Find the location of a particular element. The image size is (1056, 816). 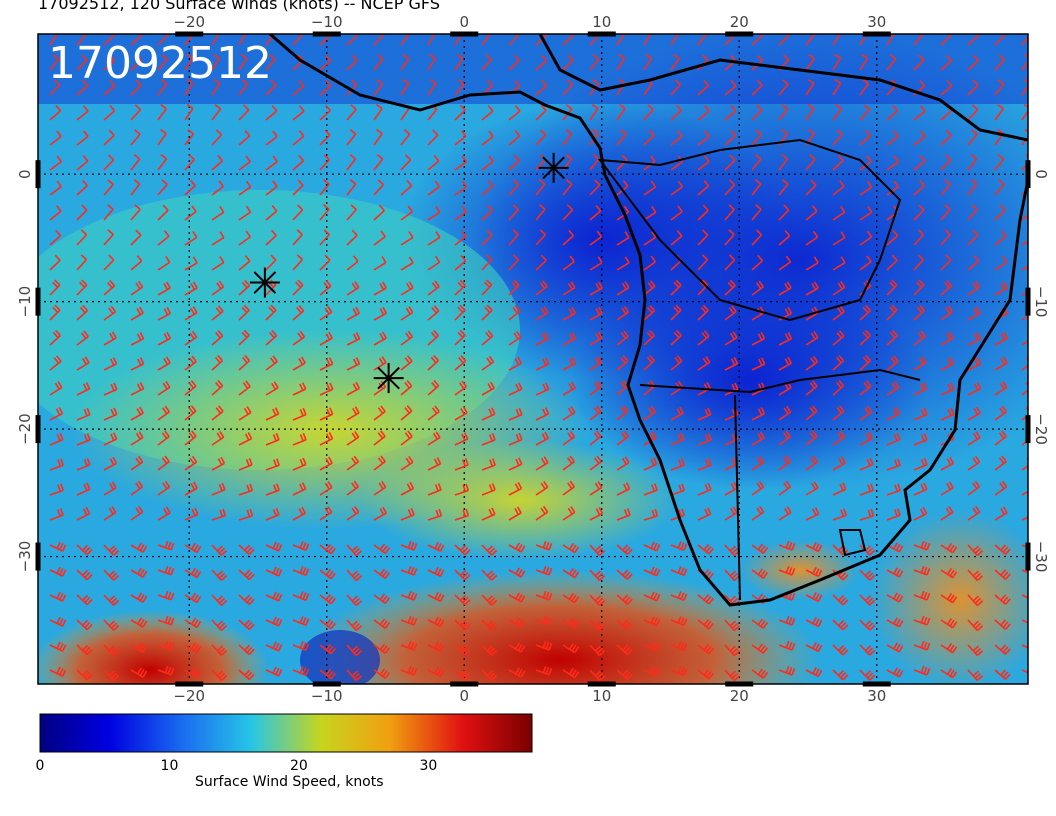

lon-label-bottom: 20 is located at coordinates (739, 696).